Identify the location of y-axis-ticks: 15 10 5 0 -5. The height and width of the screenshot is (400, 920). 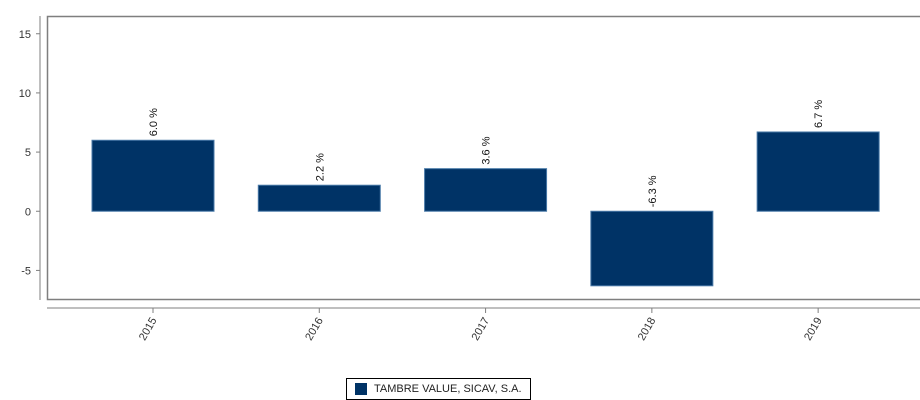
(29, 153).